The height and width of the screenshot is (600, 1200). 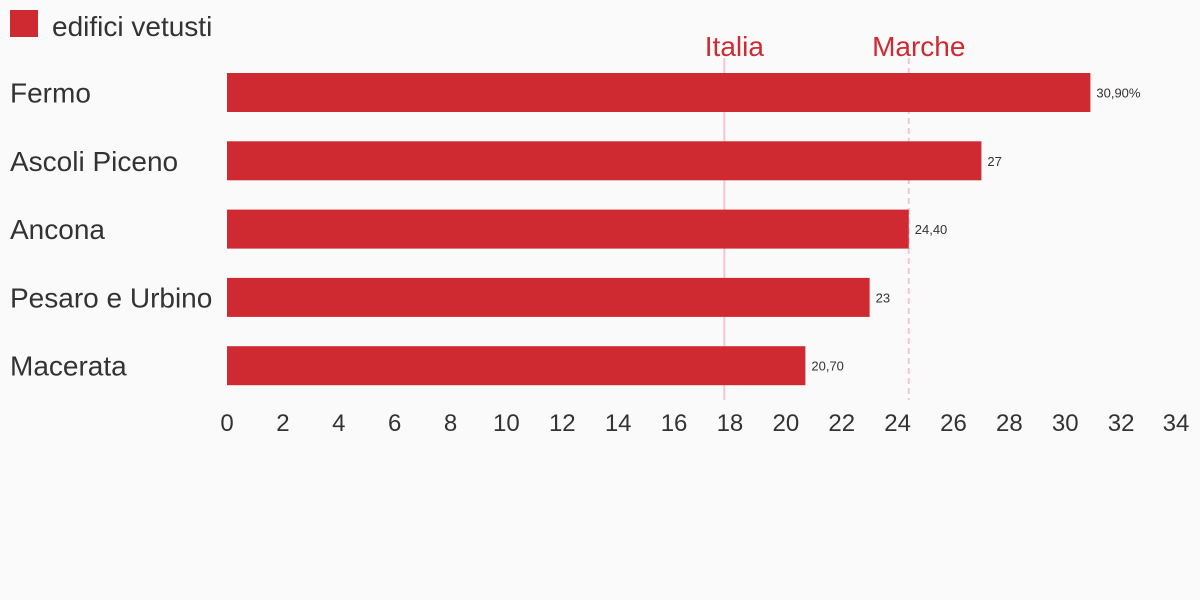 I want to click on x-axis-ticks: 0 2 4 6 8 10 12 14 16 18 20 22 24 26 28 30 32 34, so click(x=704, y=423).